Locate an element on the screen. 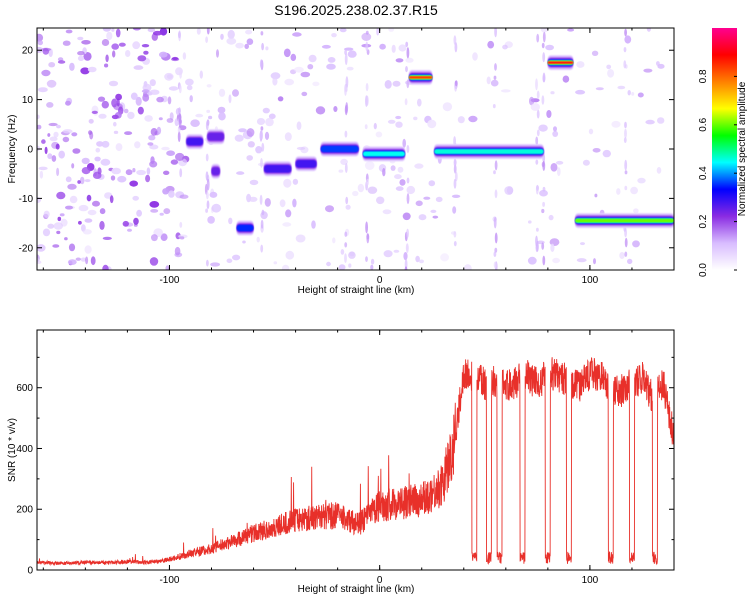 The height and width of the screenshot is (600, 750). spectrogram-ylabel: Frequency (Hz) is located at coordinates (12, 149).